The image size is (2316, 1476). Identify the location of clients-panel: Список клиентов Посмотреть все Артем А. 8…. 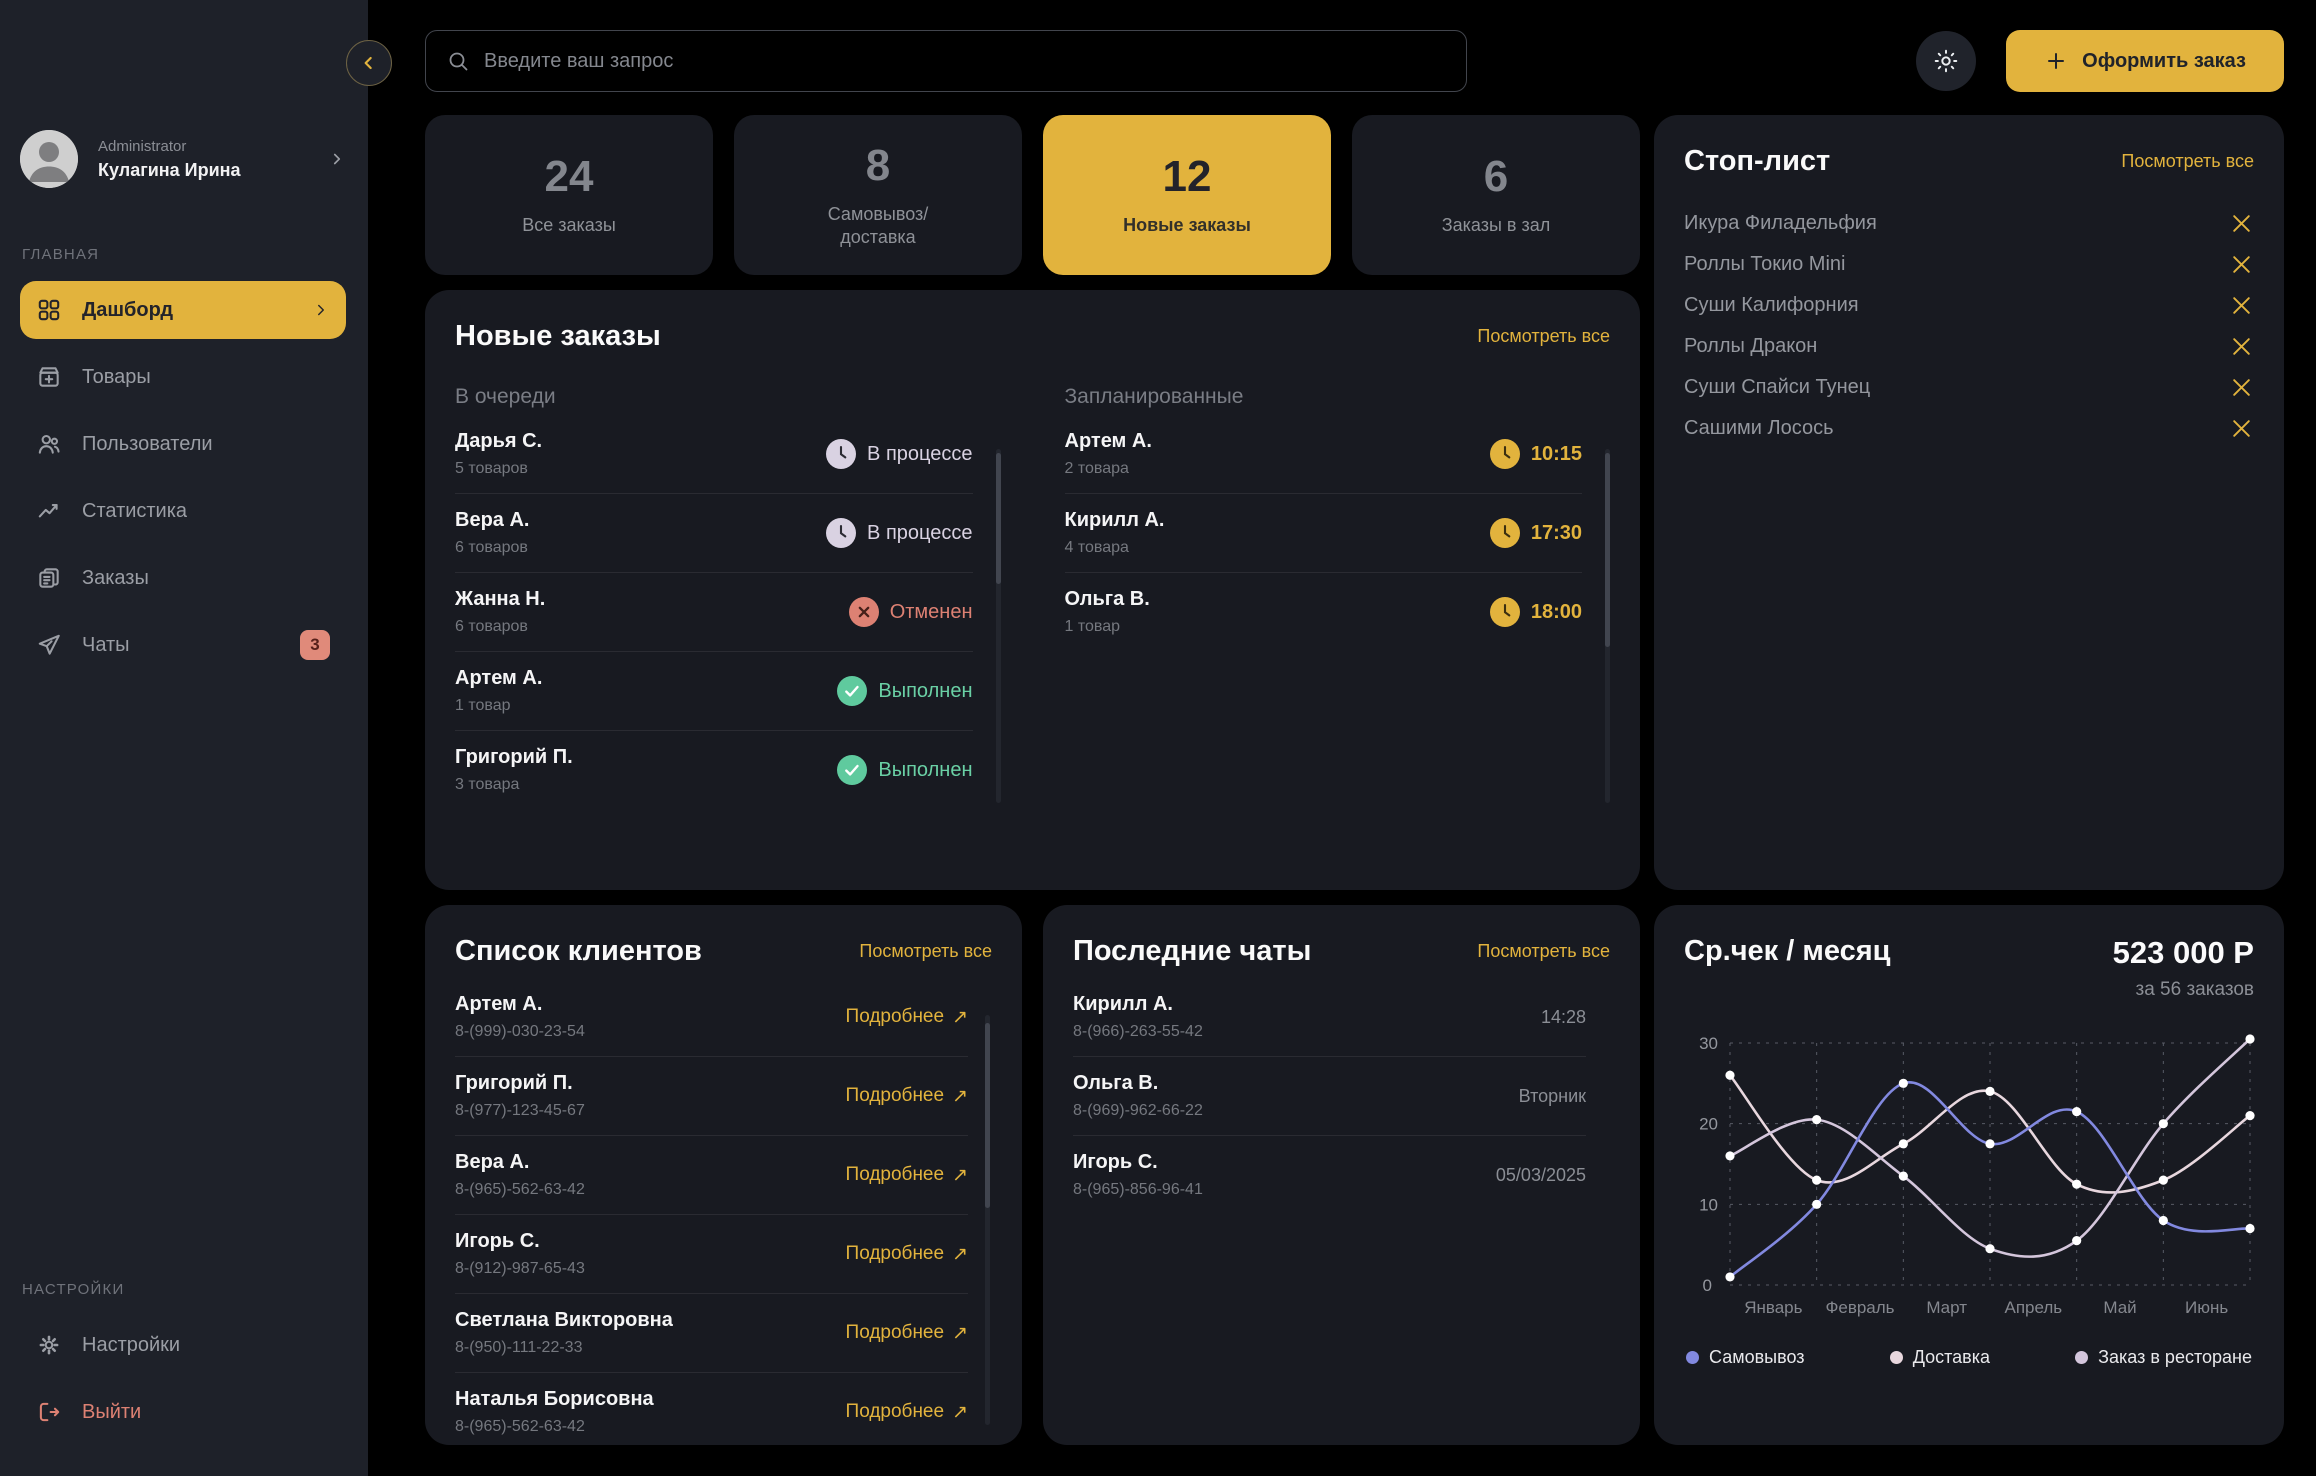
(723, 1175).